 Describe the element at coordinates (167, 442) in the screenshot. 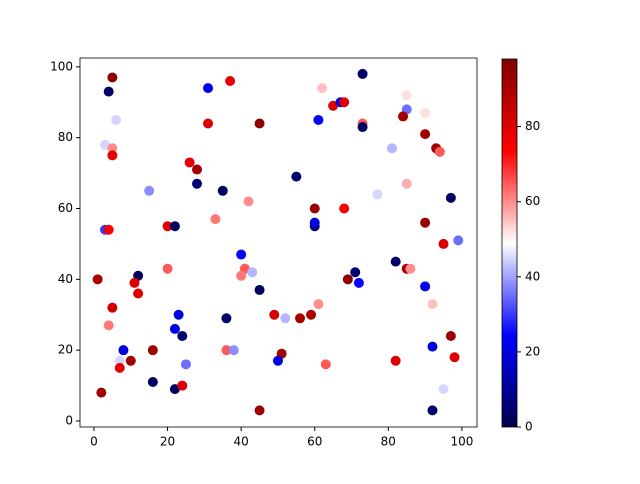

I see `x-tick-label: 20` at that location.